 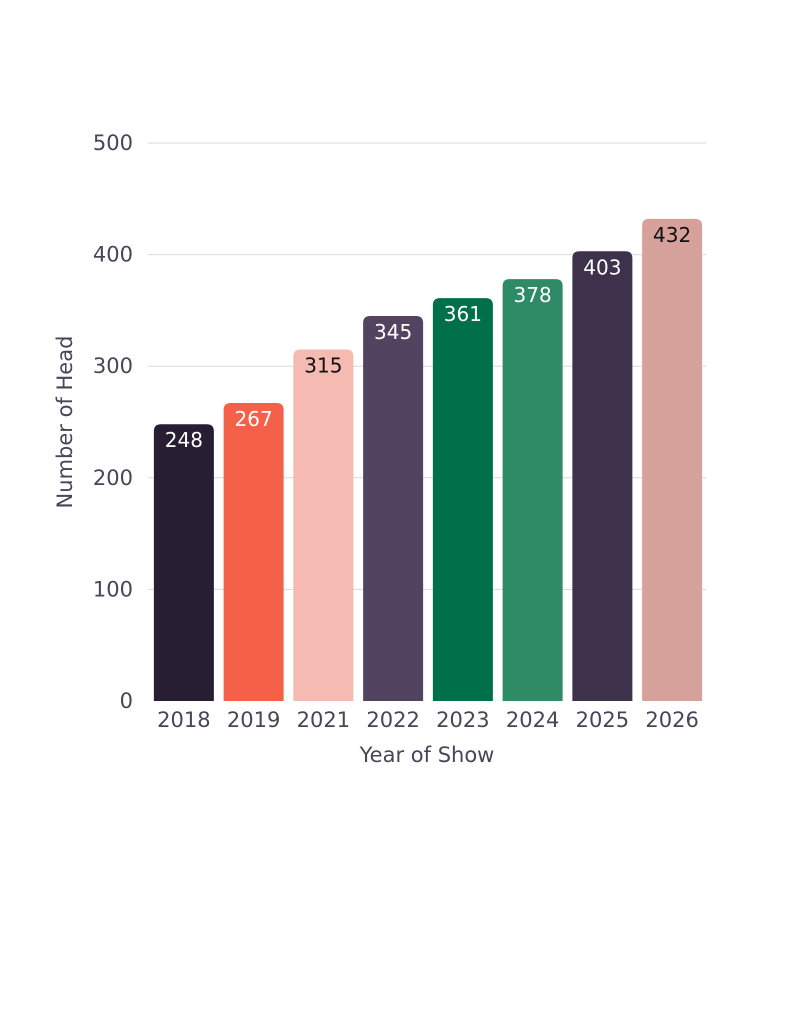 What do you see at coordinates (532, 490) in the screenshot?
I see `bar-2024` at bounding box center [532, 490].